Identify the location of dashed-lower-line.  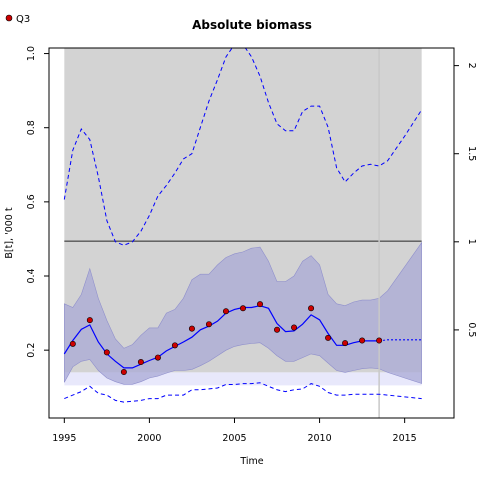
(243, 392).